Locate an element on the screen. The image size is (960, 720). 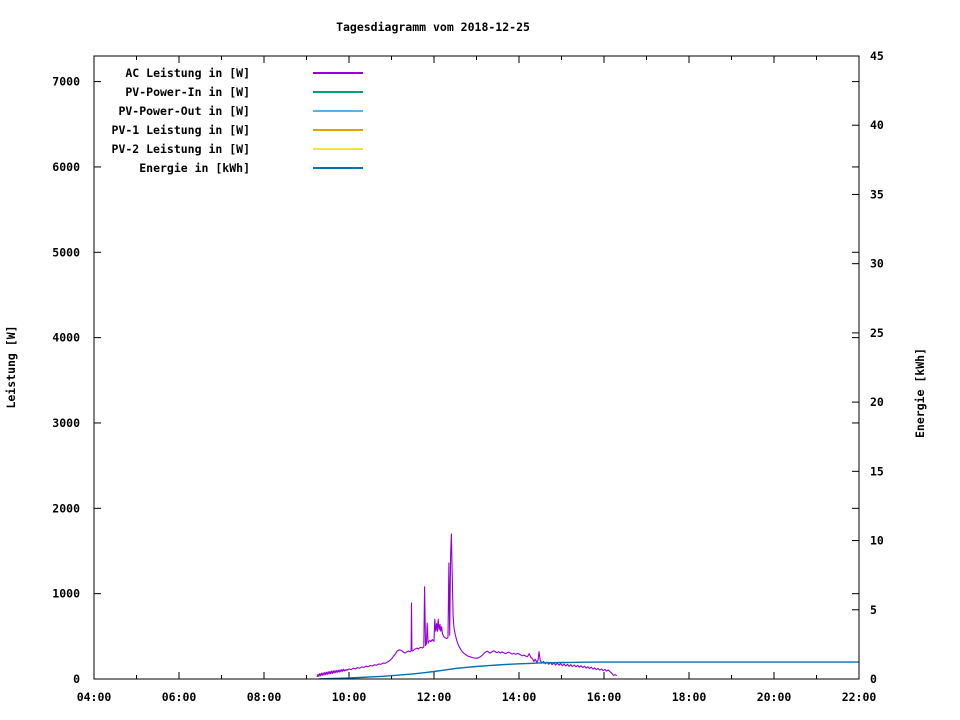
y-tick-label: 6000 is located at coordinates (66, 167).